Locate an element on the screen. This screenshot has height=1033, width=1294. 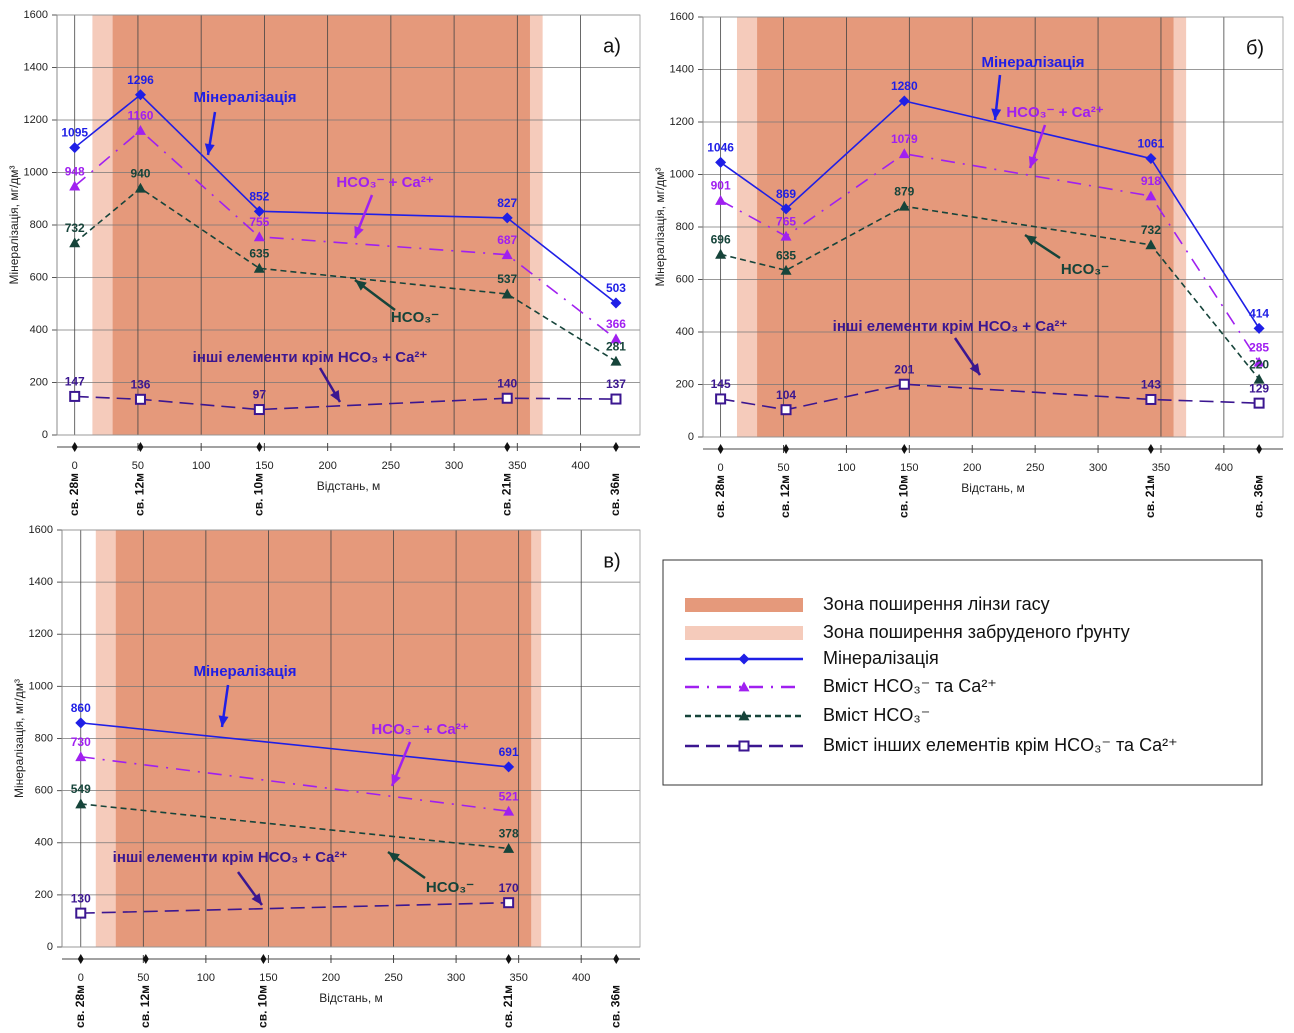
data-label: 130 is located at coordinates (81, 898).